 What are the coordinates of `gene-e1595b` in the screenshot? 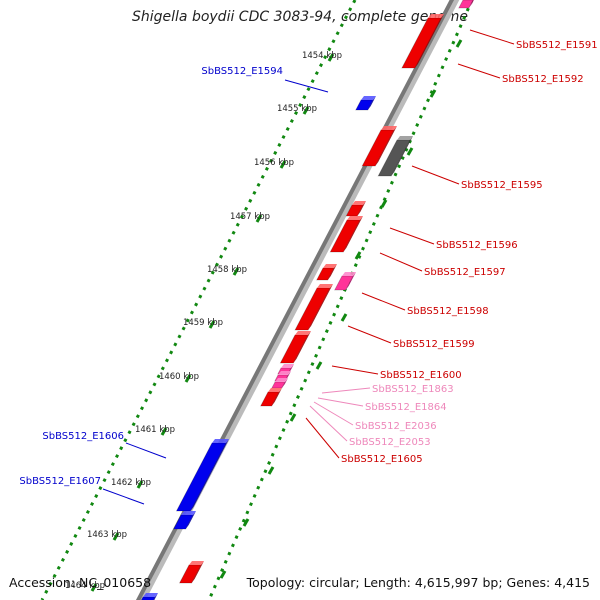 It's located at (395, 156).